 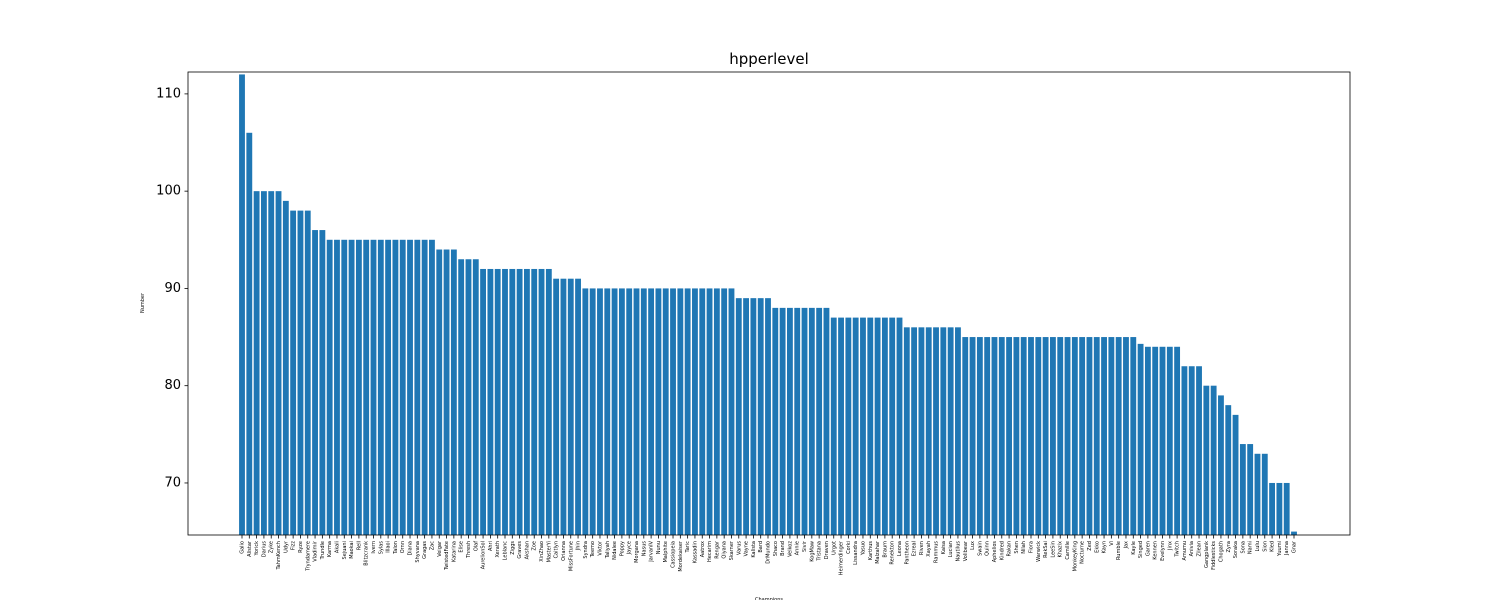 I want to click on x-tick-label: Karma, so click(x=330, y=549).